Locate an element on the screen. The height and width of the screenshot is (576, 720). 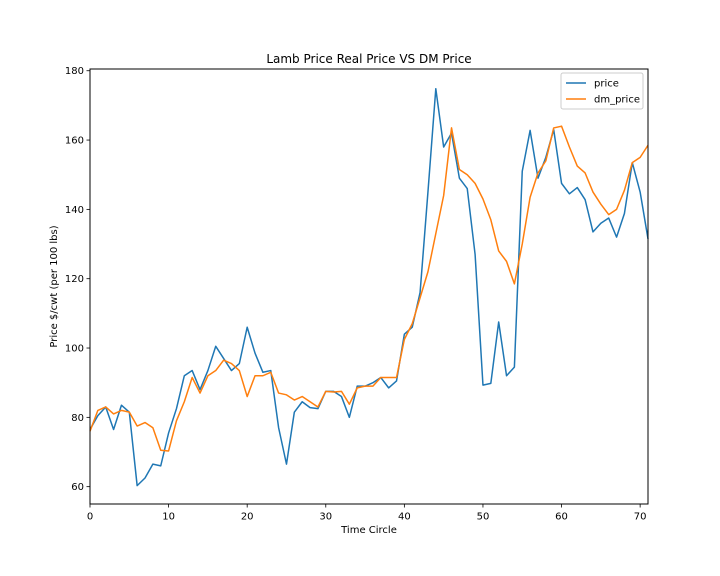
y-tick-label: 160 is located at coordinates (74, 141).